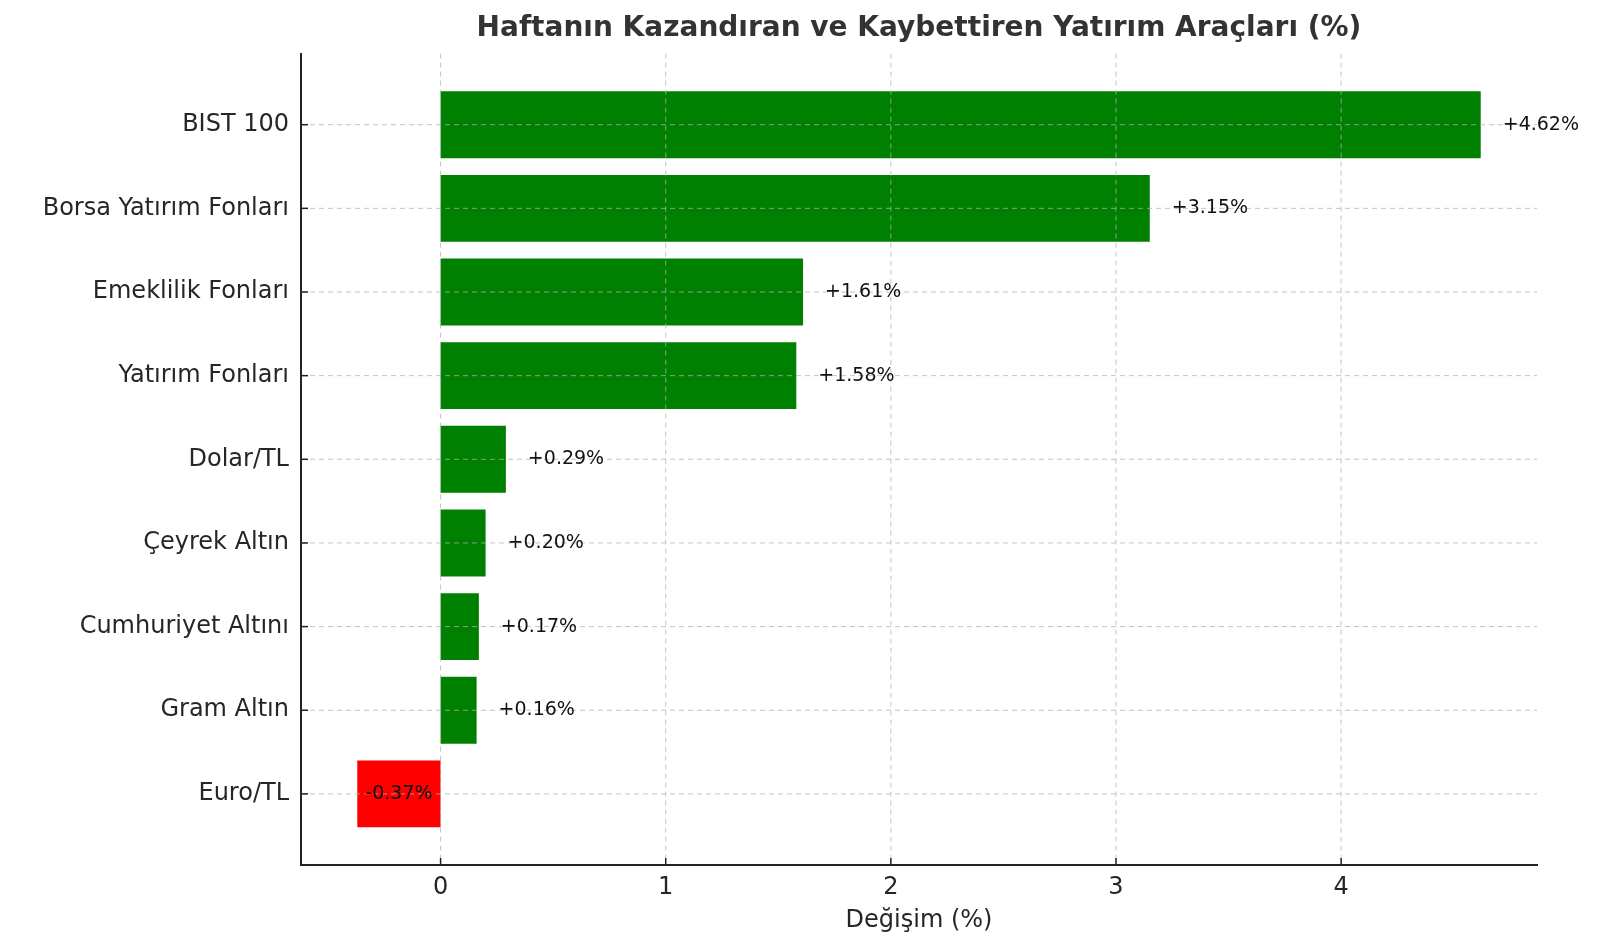  Describe the element at coordinates (1540, 122) in the screenshot. I see `data-label: +4.62%` at that location.